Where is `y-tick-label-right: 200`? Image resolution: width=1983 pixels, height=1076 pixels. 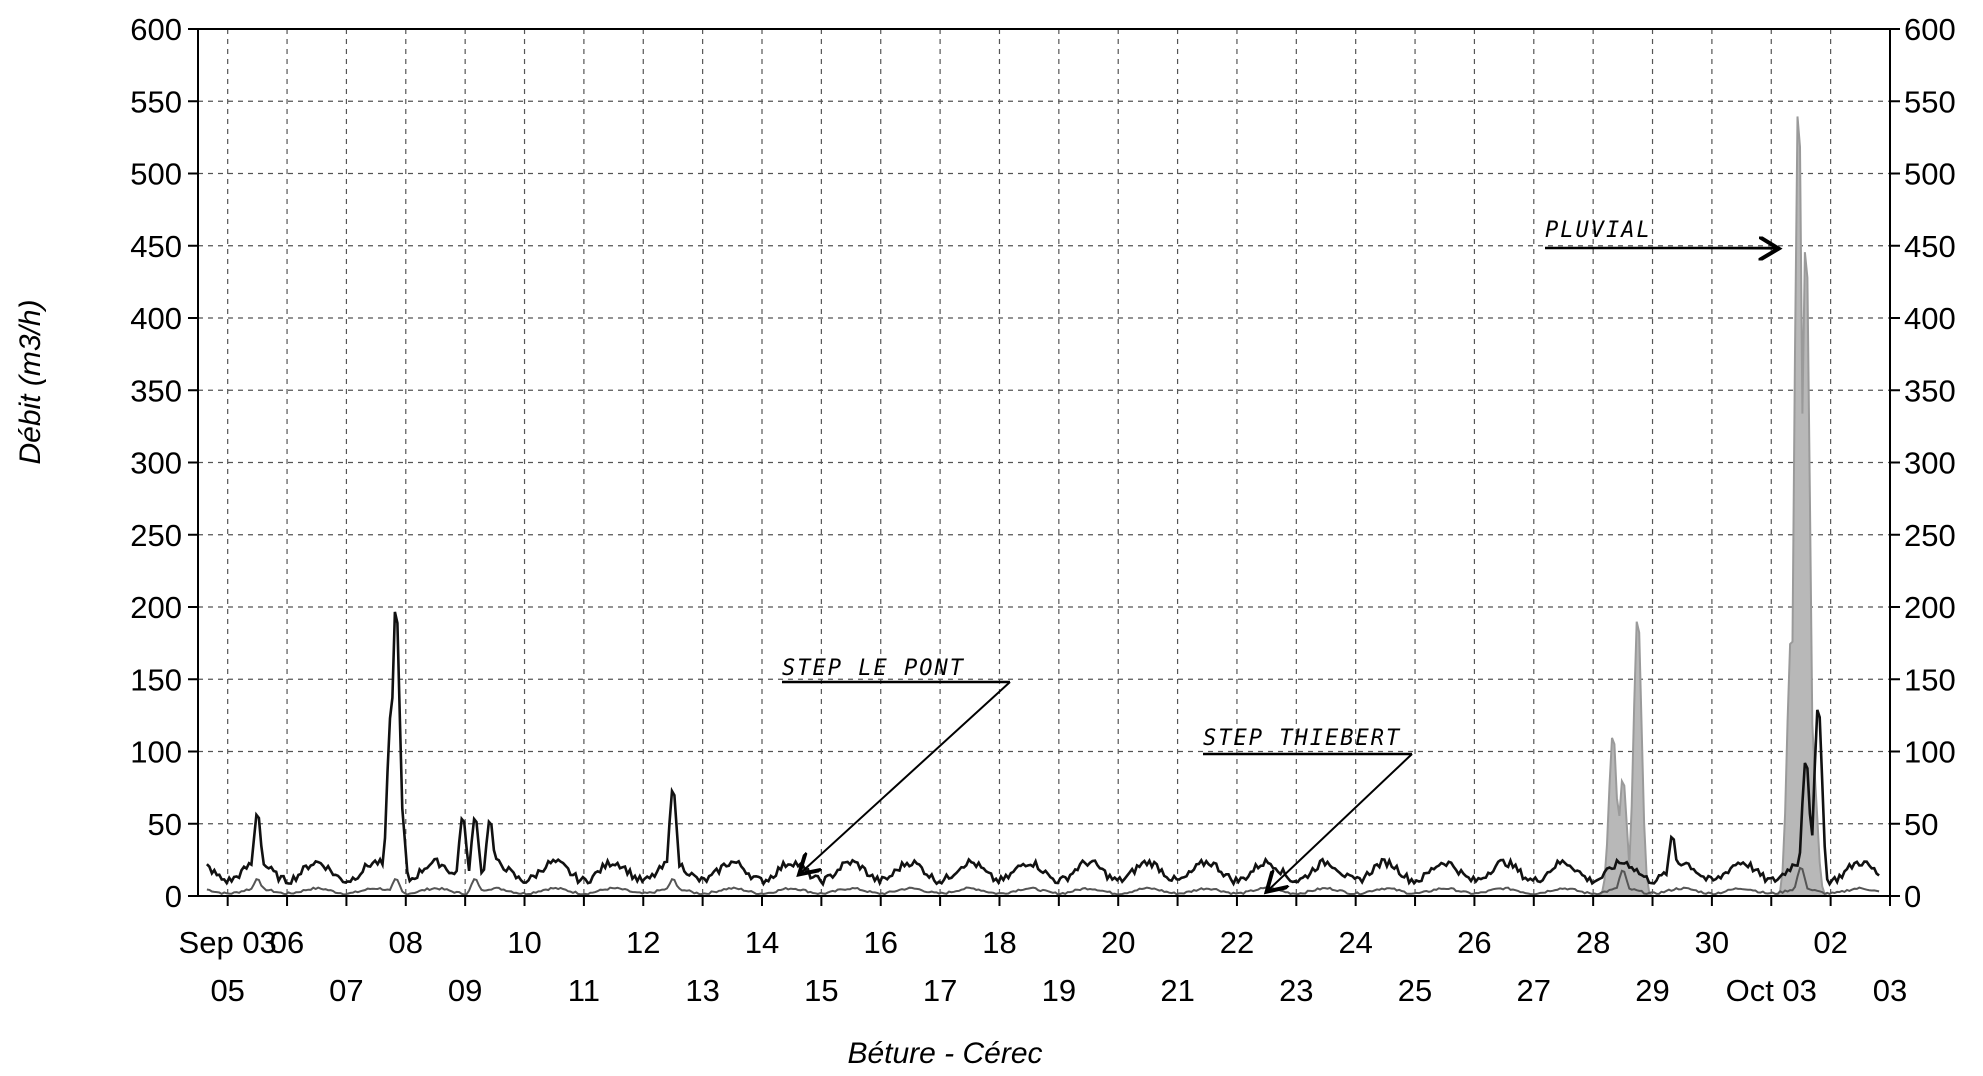 y-tick-label-right: 200 is located at coordinates (1930, 607).